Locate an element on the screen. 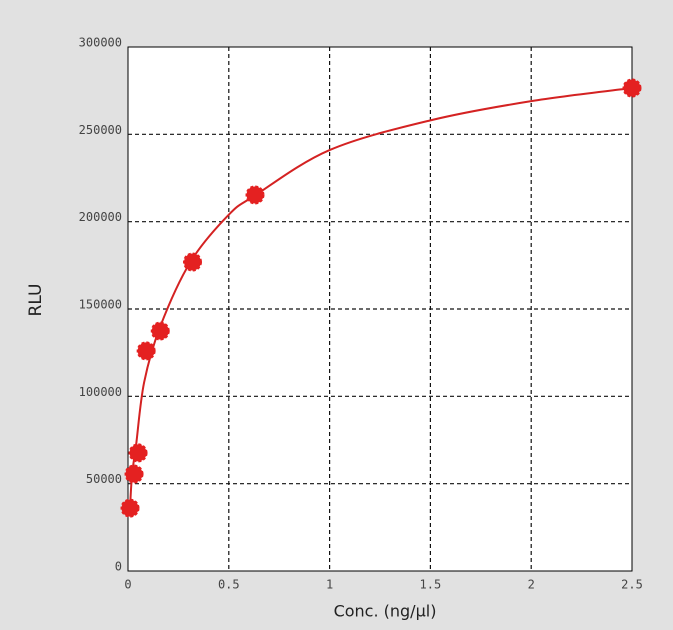 The width and height of the screenshot is (673, 630). x-tick-label: 0 is located at coordinates (127, 585).